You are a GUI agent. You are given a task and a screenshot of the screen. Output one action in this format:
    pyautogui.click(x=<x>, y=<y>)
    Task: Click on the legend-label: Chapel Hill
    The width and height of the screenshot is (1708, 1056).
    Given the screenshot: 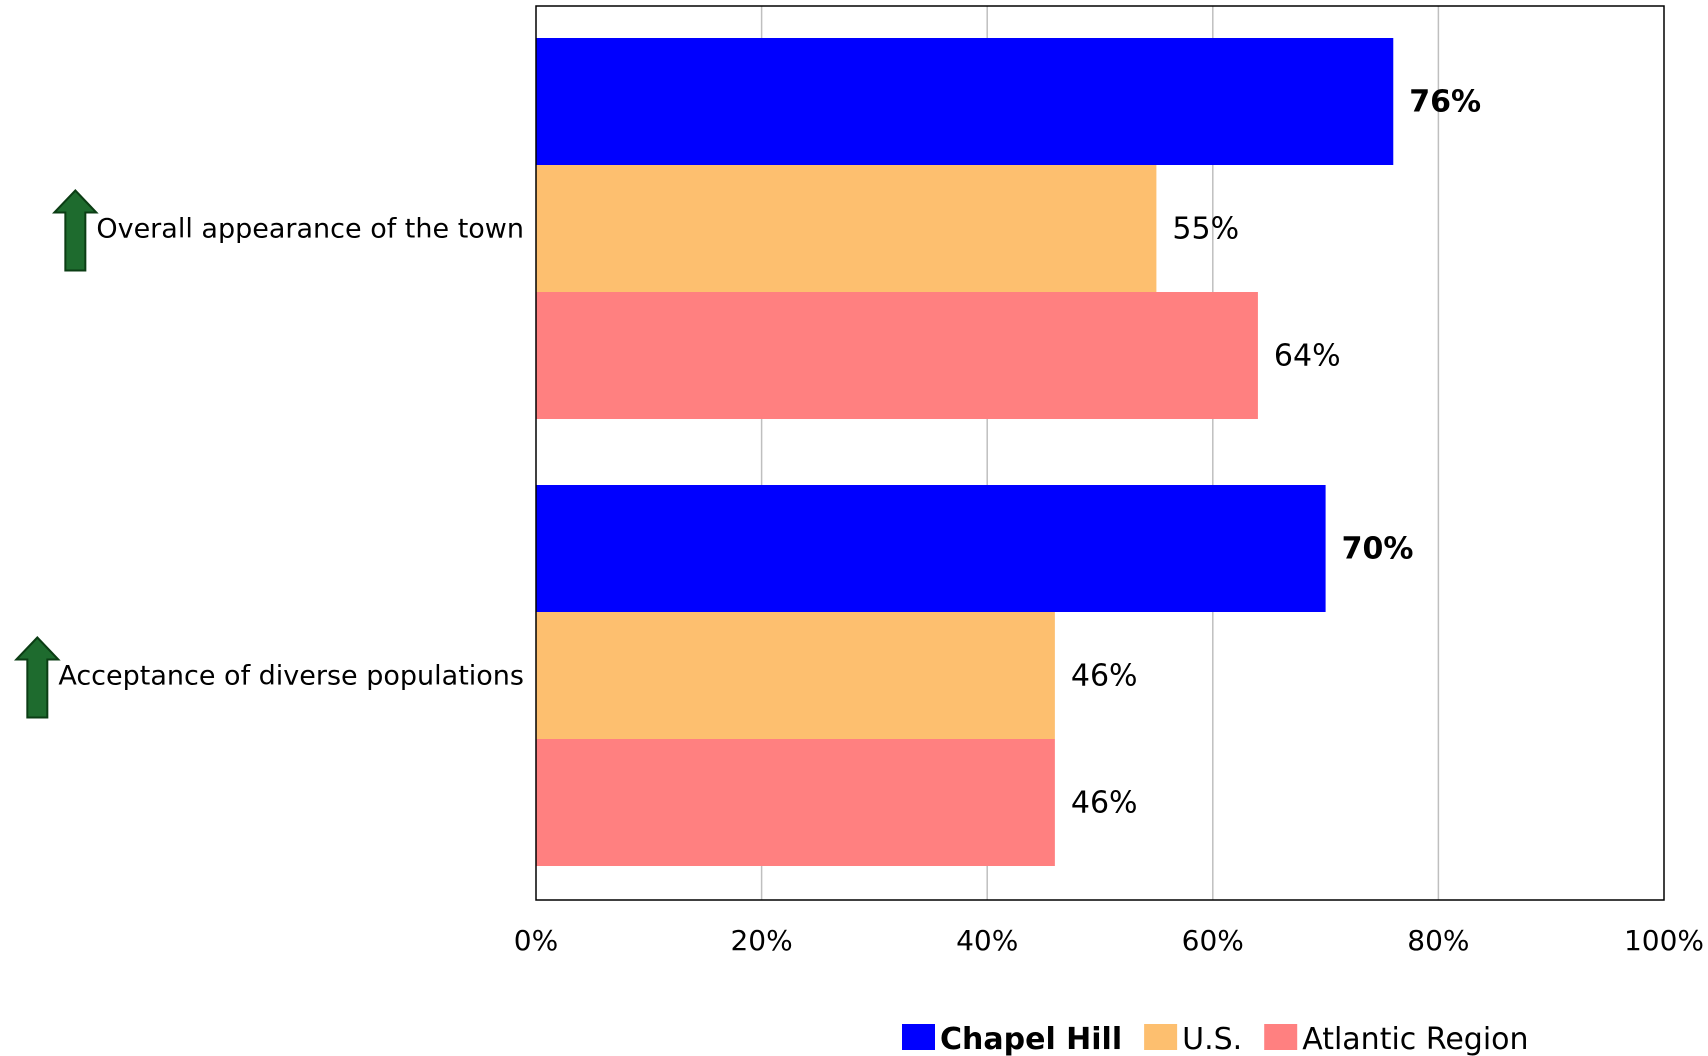 What is the action you would take?
    pyautogui.click(x=1031, y=1039)
    